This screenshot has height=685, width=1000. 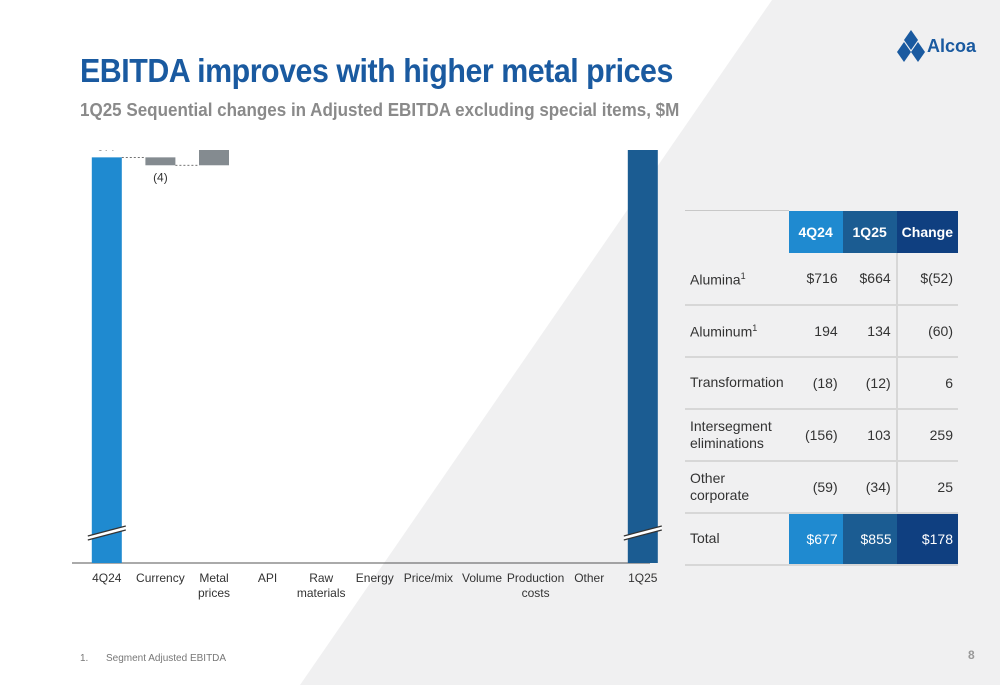 What do you see at coordinates (971, 655) in the screenshot?
I see `page-number: 8` at bounding box center [971, 655].